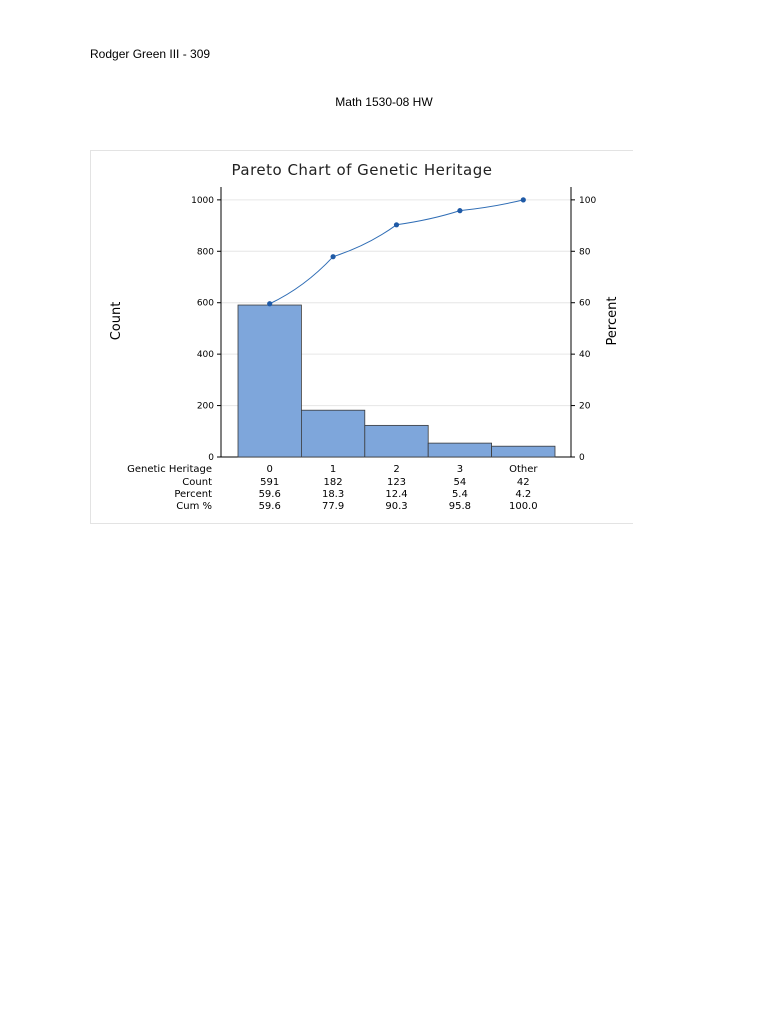  Describe the element at coordinates (396, 506) in the screenshot. I see `table-cell: 90.3` at that location.